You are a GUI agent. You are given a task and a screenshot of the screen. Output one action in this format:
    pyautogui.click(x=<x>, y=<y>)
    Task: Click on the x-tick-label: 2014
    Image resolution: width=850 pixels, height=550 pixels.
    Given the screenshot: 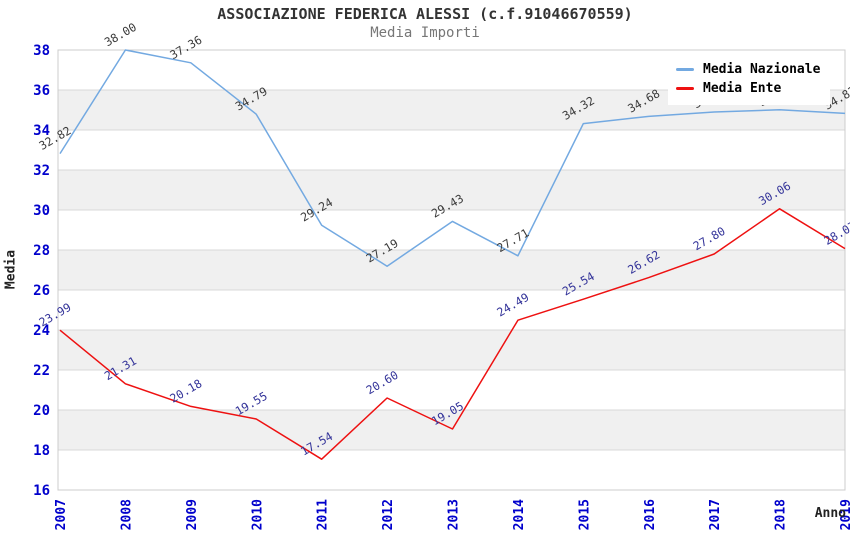 What is the action you would take?
    pyautogui.click(x=519, y=514)
    